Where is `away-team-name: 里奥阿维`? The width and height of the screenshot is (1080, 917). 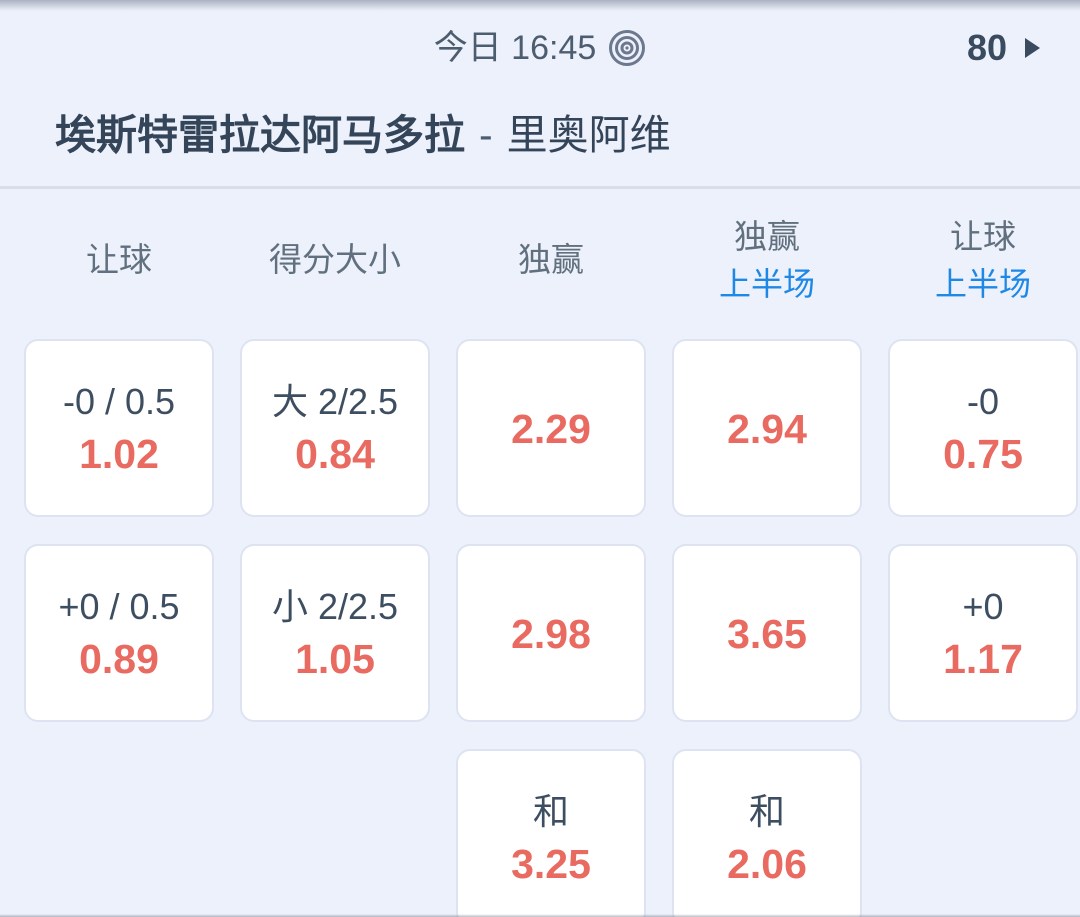 away-team-name: 里奥阿维 is located at coordinates (588, 135).